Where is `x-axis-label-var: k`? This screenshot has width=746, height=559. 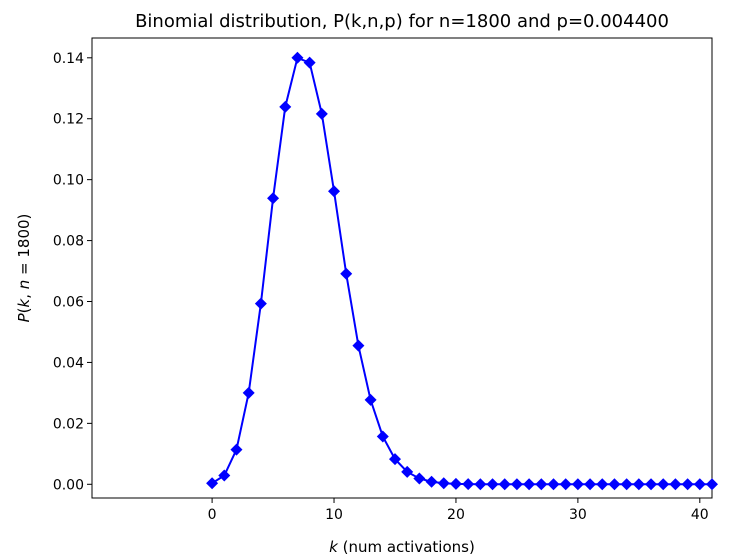 x-axis-label-var: k is located at coordinates (334, 547).